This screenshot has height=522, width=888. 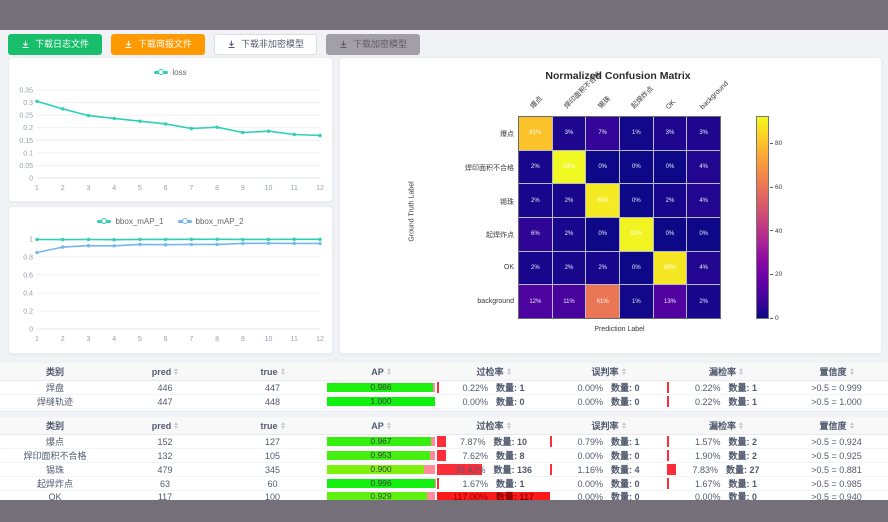 What do you see at coordinates (165, 401) in the screenshot?
I see `cell-pred: 447` at bounding box center [165, 401].